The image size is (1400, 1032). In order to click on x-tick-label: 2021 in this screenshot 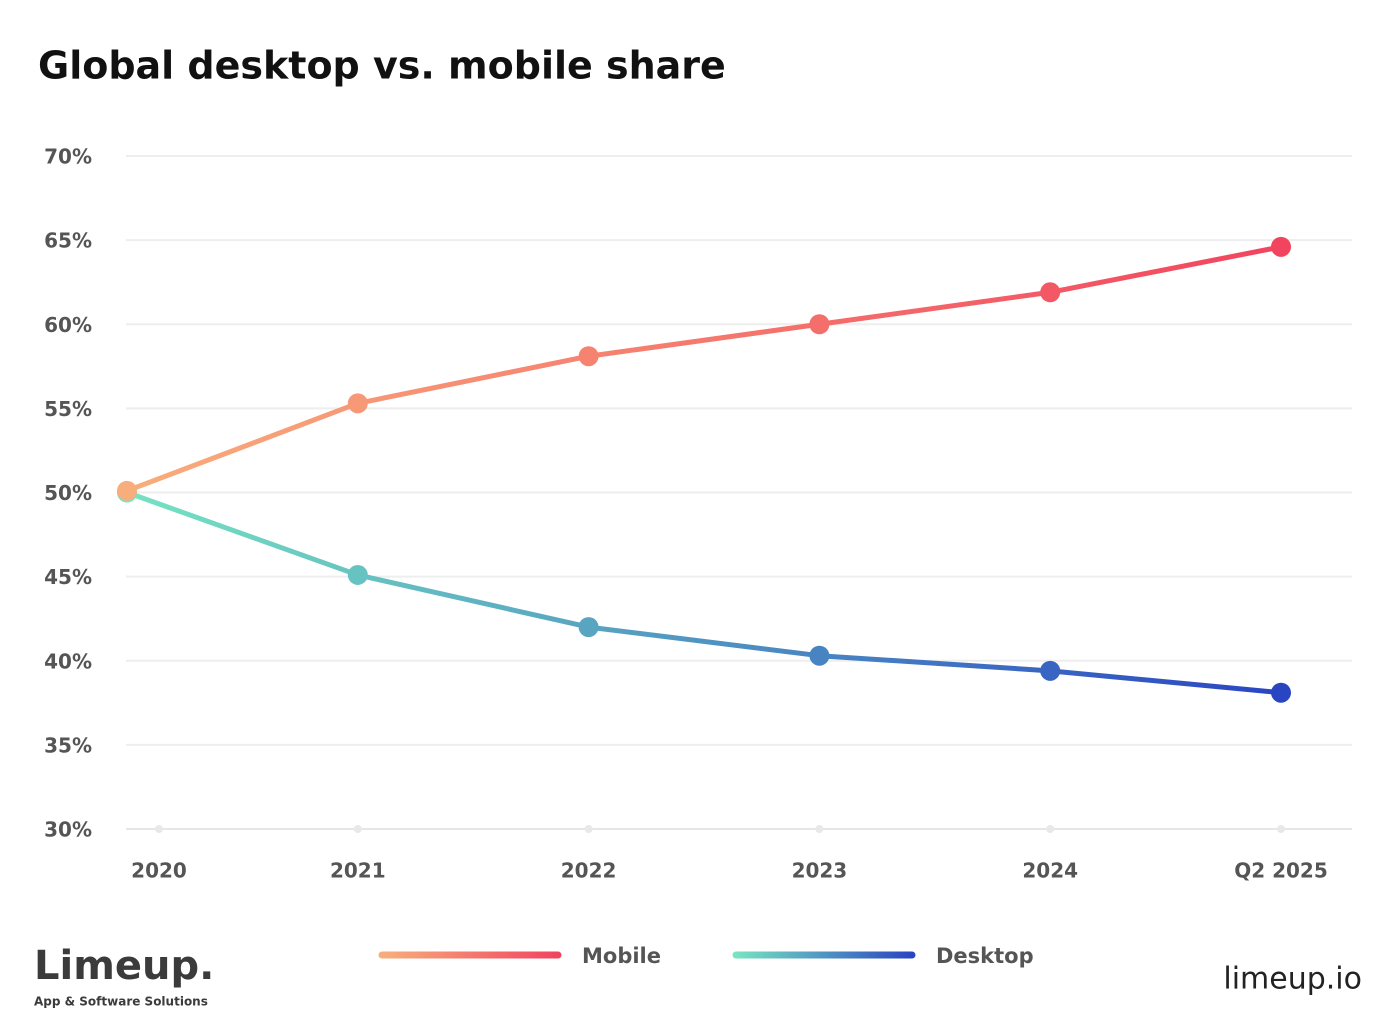, I will do `click(358, 871)`.